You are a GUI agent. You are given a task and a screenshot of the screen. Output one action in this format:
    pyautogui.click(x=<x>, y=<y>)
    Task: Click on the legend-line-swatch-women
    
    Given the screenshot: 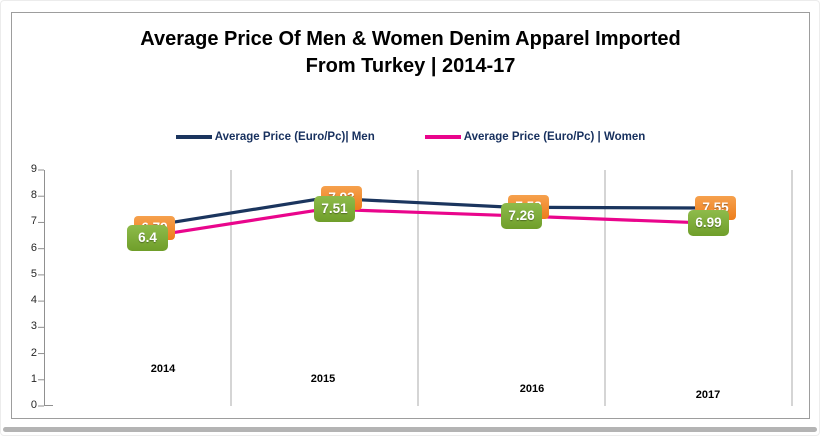 What is the action you would take?
    pyautogui.click(x=442, y=137)
    